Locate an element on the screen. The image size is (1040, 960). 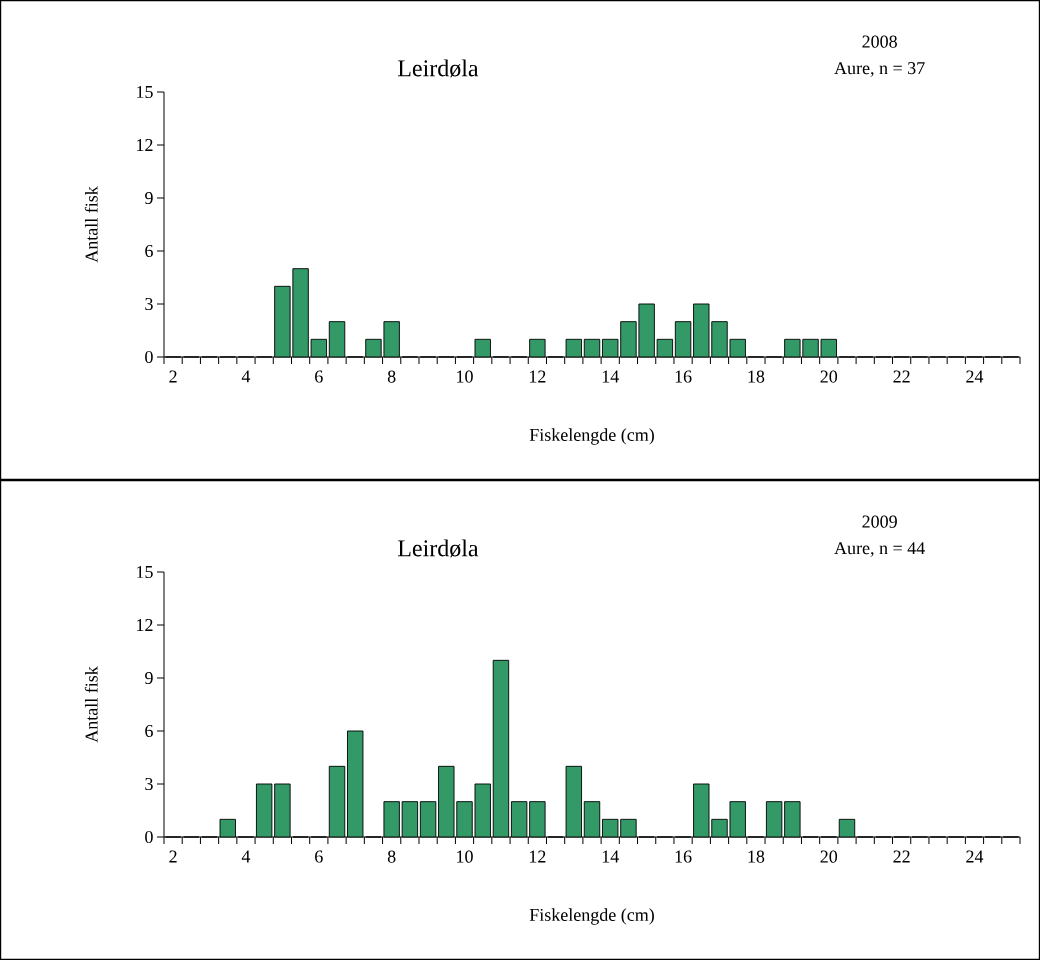
text: 2009 is located at coordinates (879, 521).